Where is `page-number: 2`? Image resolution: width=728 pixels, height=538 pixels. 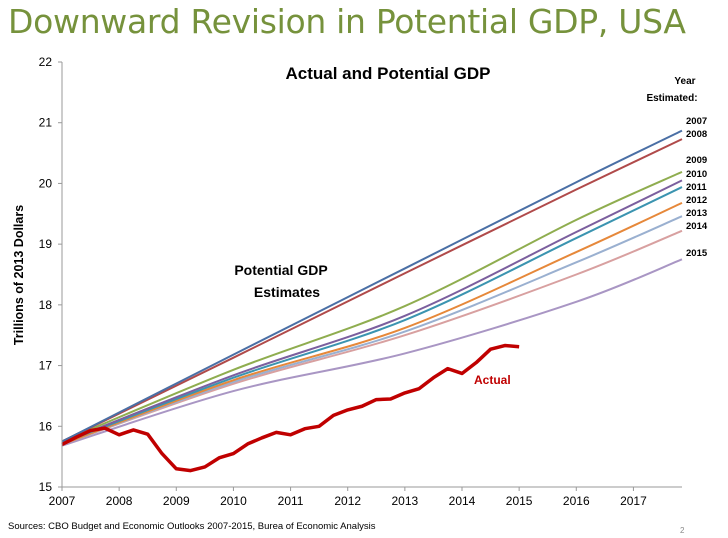
page-number: 2 is located at coordinates (682, 530).